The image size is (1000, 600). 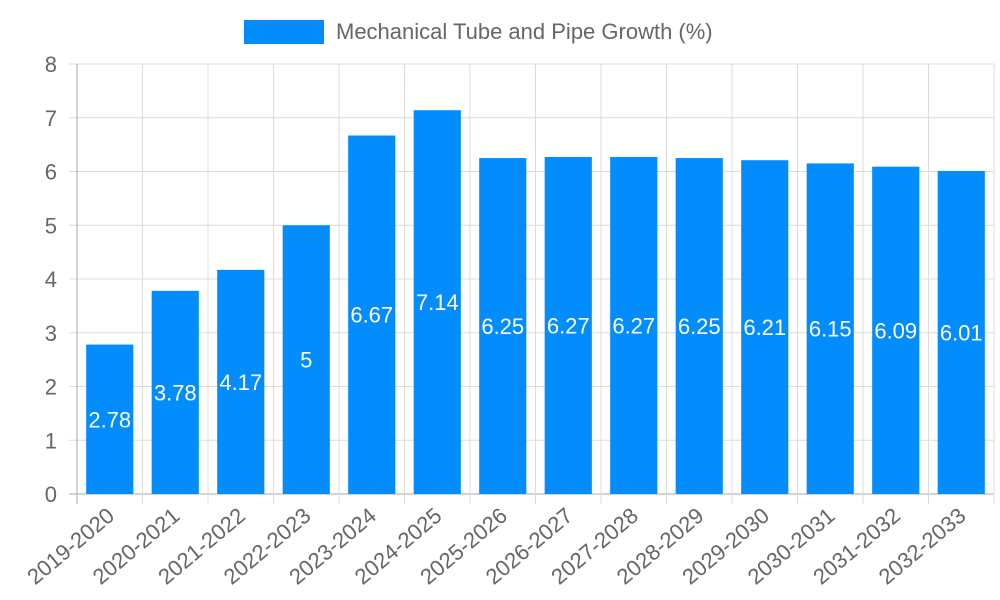 I want to click on chart-legend: Mechanical Tube and Pipe Growth (%), so click(x=478, y=32).